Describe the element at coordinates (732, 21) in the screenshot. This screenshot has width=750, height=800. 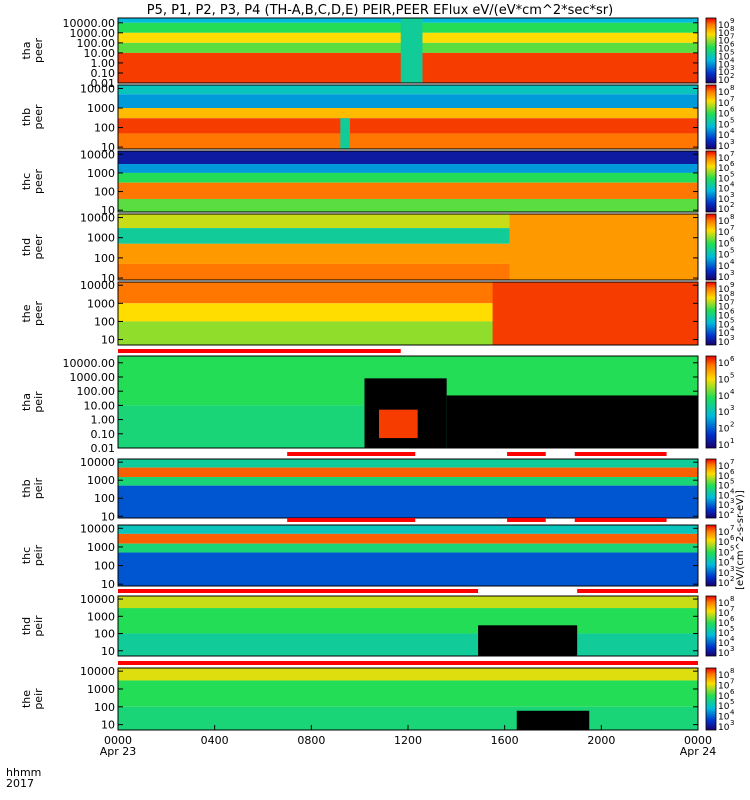
I see `colorbar-tick-exponent-tha-peer: 9` at that location.